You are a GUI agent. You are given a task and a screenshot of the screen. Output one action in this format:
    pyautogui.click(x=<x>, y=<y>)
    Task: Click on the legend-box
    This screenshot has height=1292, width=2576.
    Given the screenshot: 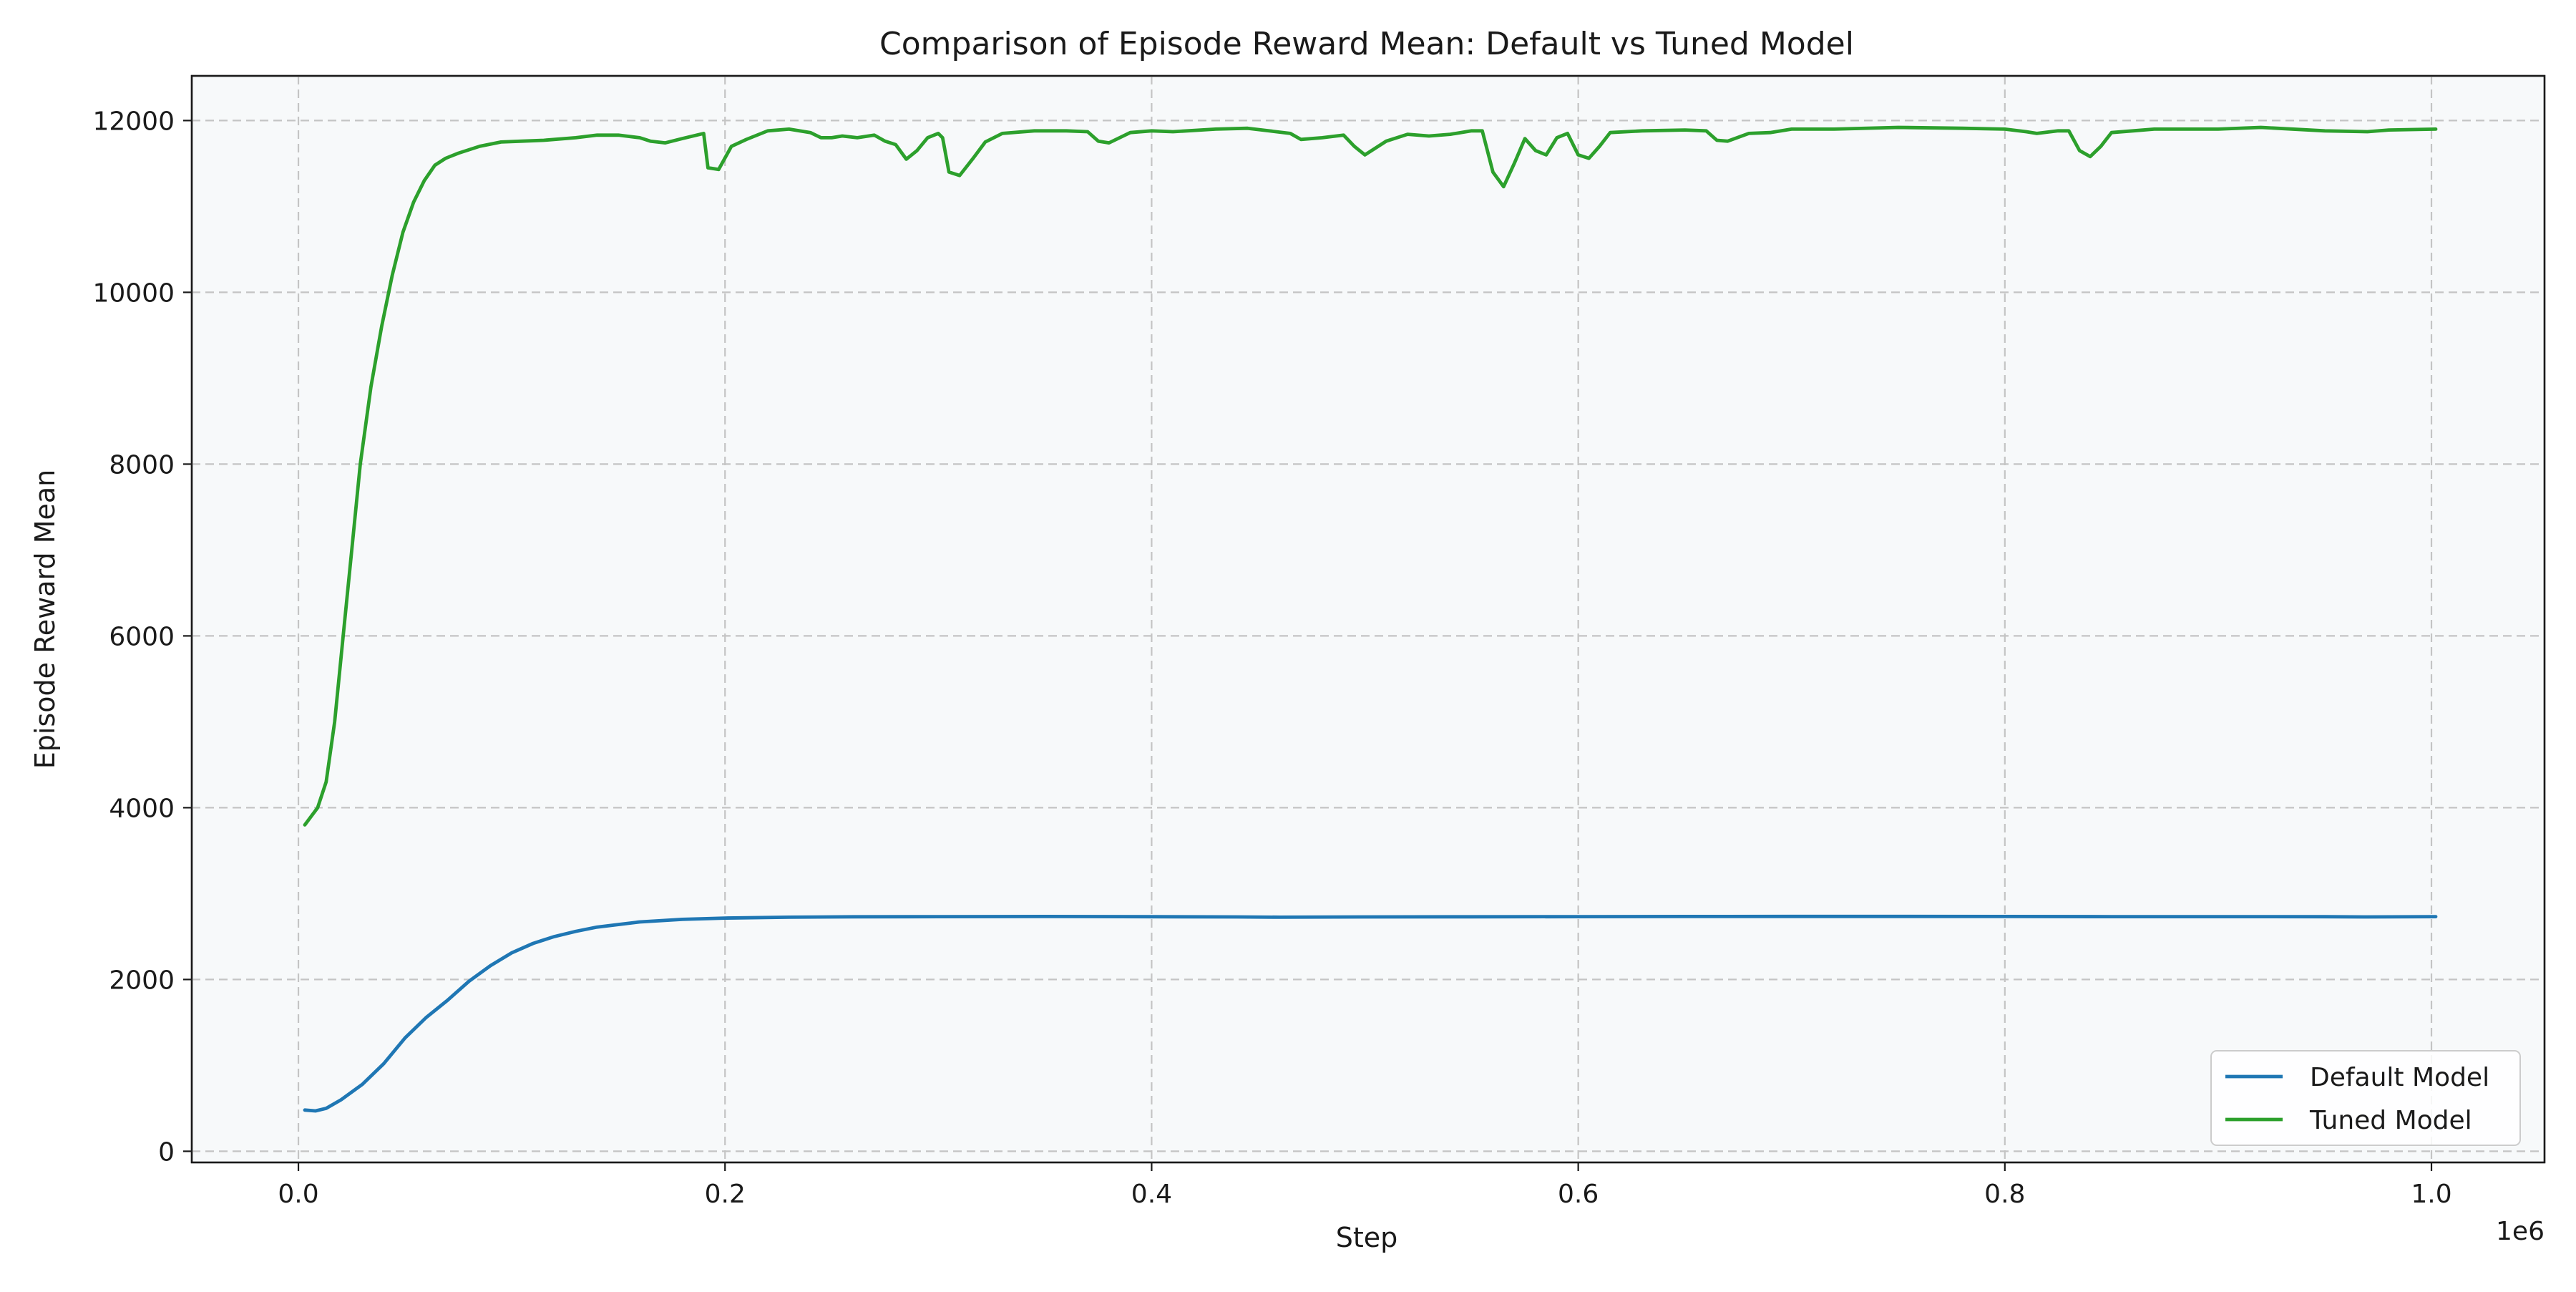 What is the action you would take?
    pyautogui.click(x=2365, y=1098)
    